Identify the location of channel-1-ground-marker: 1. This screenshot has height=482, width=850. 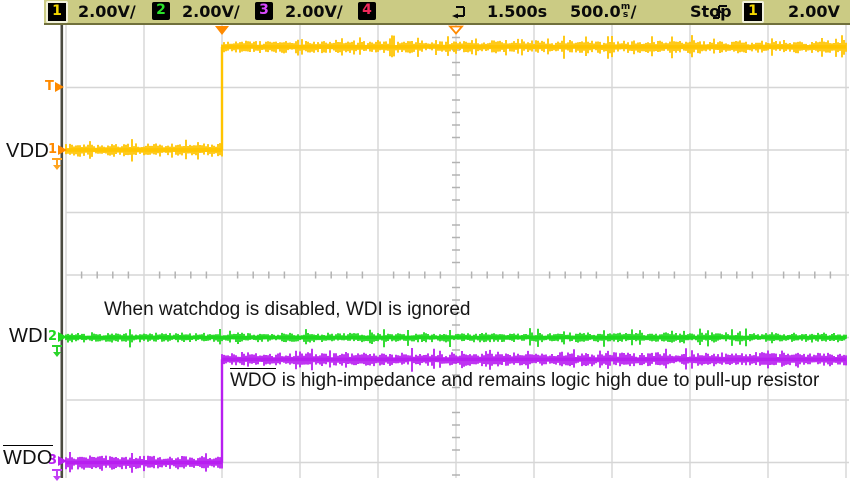
(58, 149).